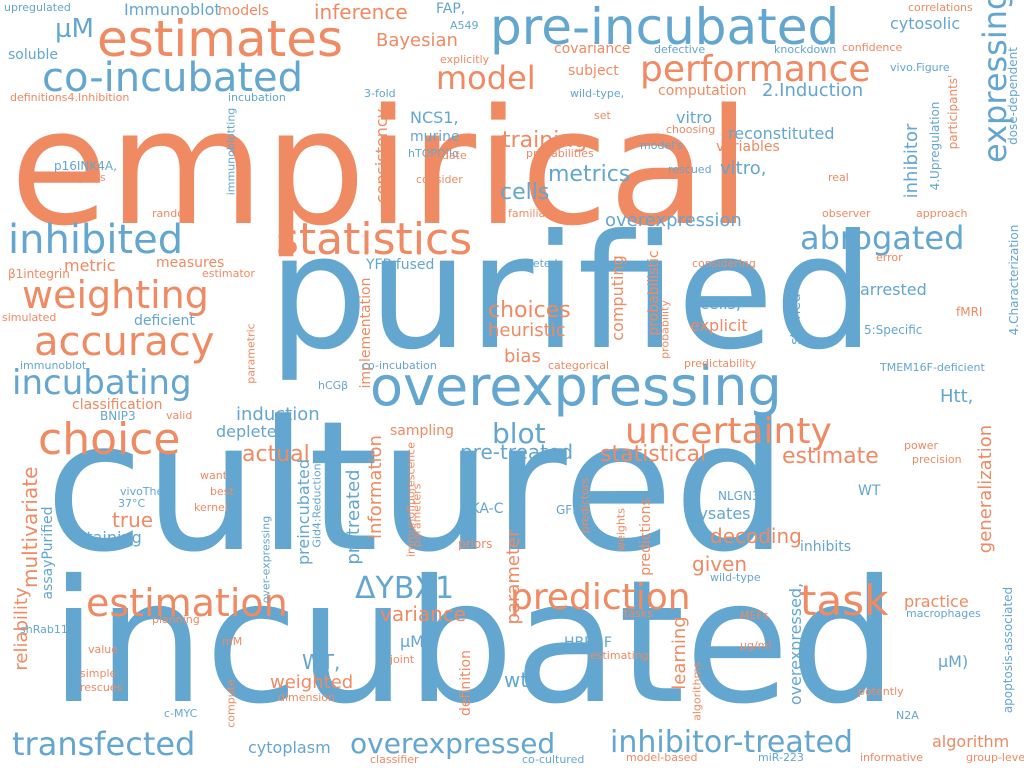  I want to click on word: co-incubation, so click(399, 365).